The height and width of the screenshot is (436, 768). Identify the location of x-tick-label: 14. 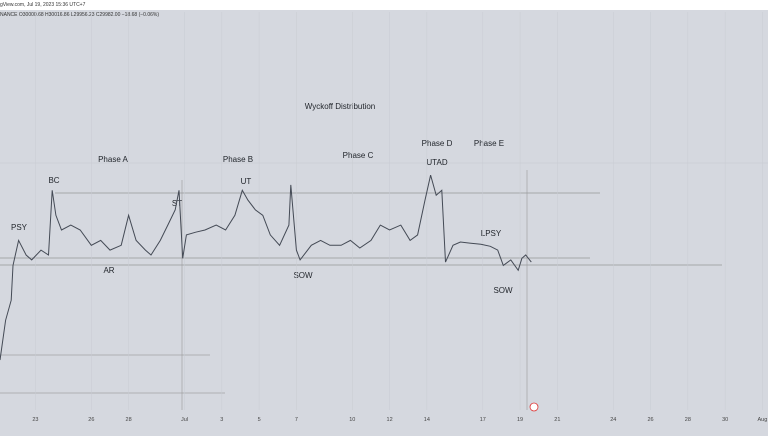
(427, 420).